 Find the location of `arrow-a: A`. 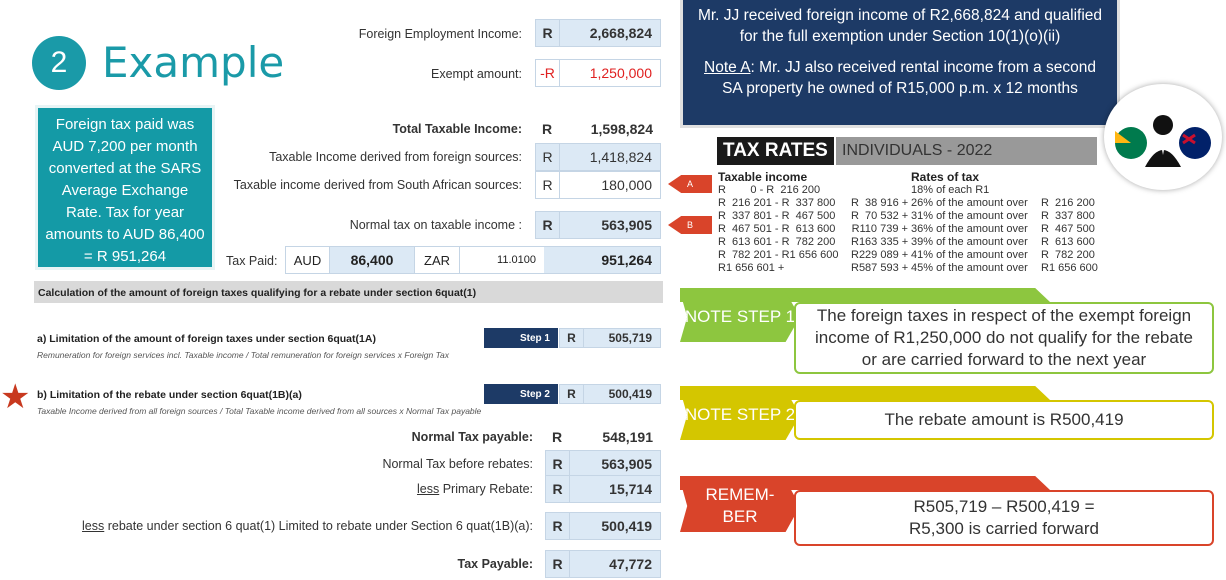

arrow-a: A is located at coordinates (690, 184).